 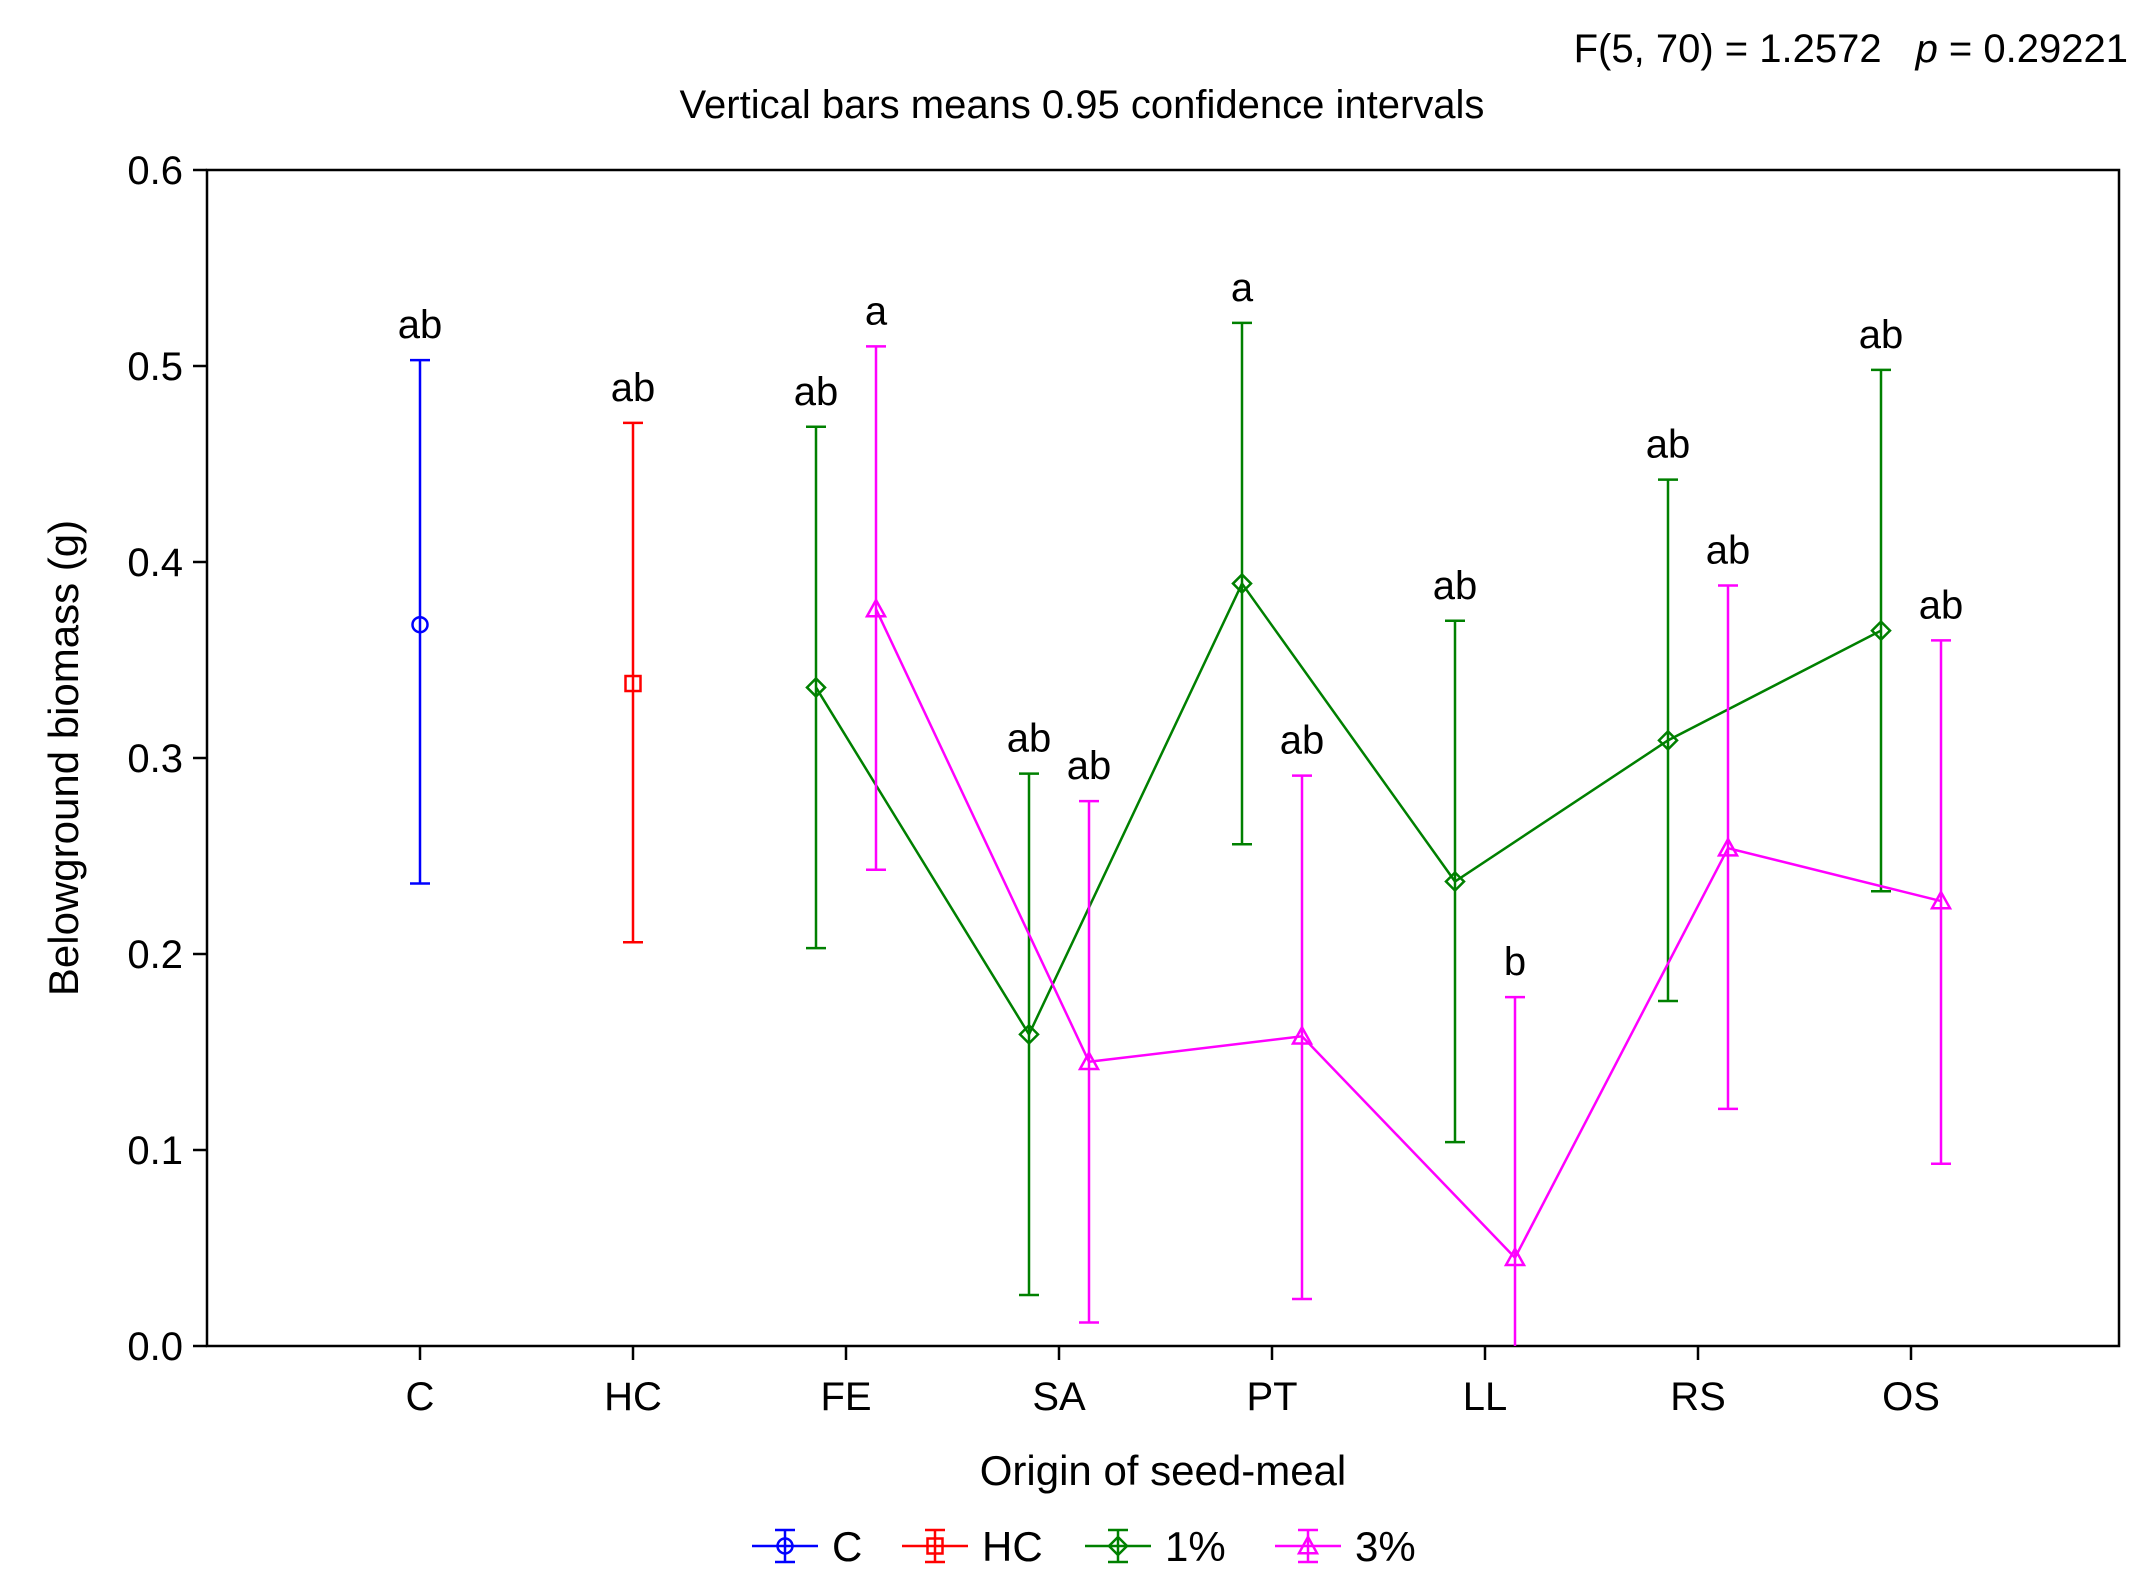 What do you see at coordinates (1012, 1546) in the screenshot?
I see `legend-label: HC` at bounding box center [1012, 1546].